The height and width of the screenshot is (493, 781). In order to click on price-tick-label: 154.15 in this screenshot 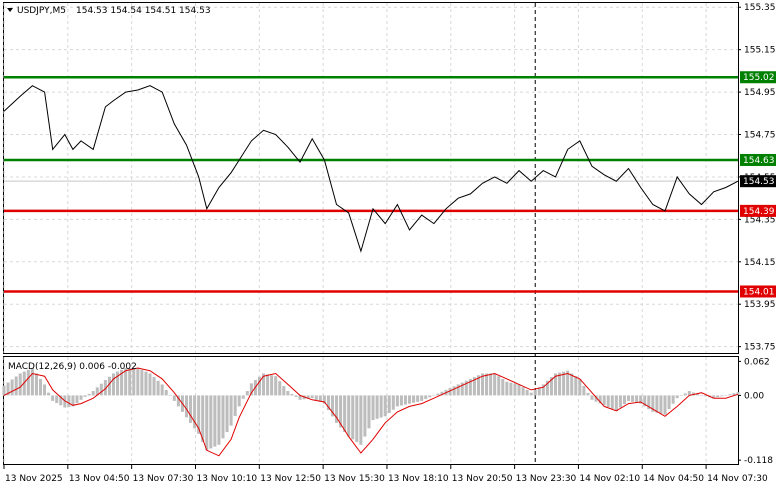, I will do `click(760, 263)`.